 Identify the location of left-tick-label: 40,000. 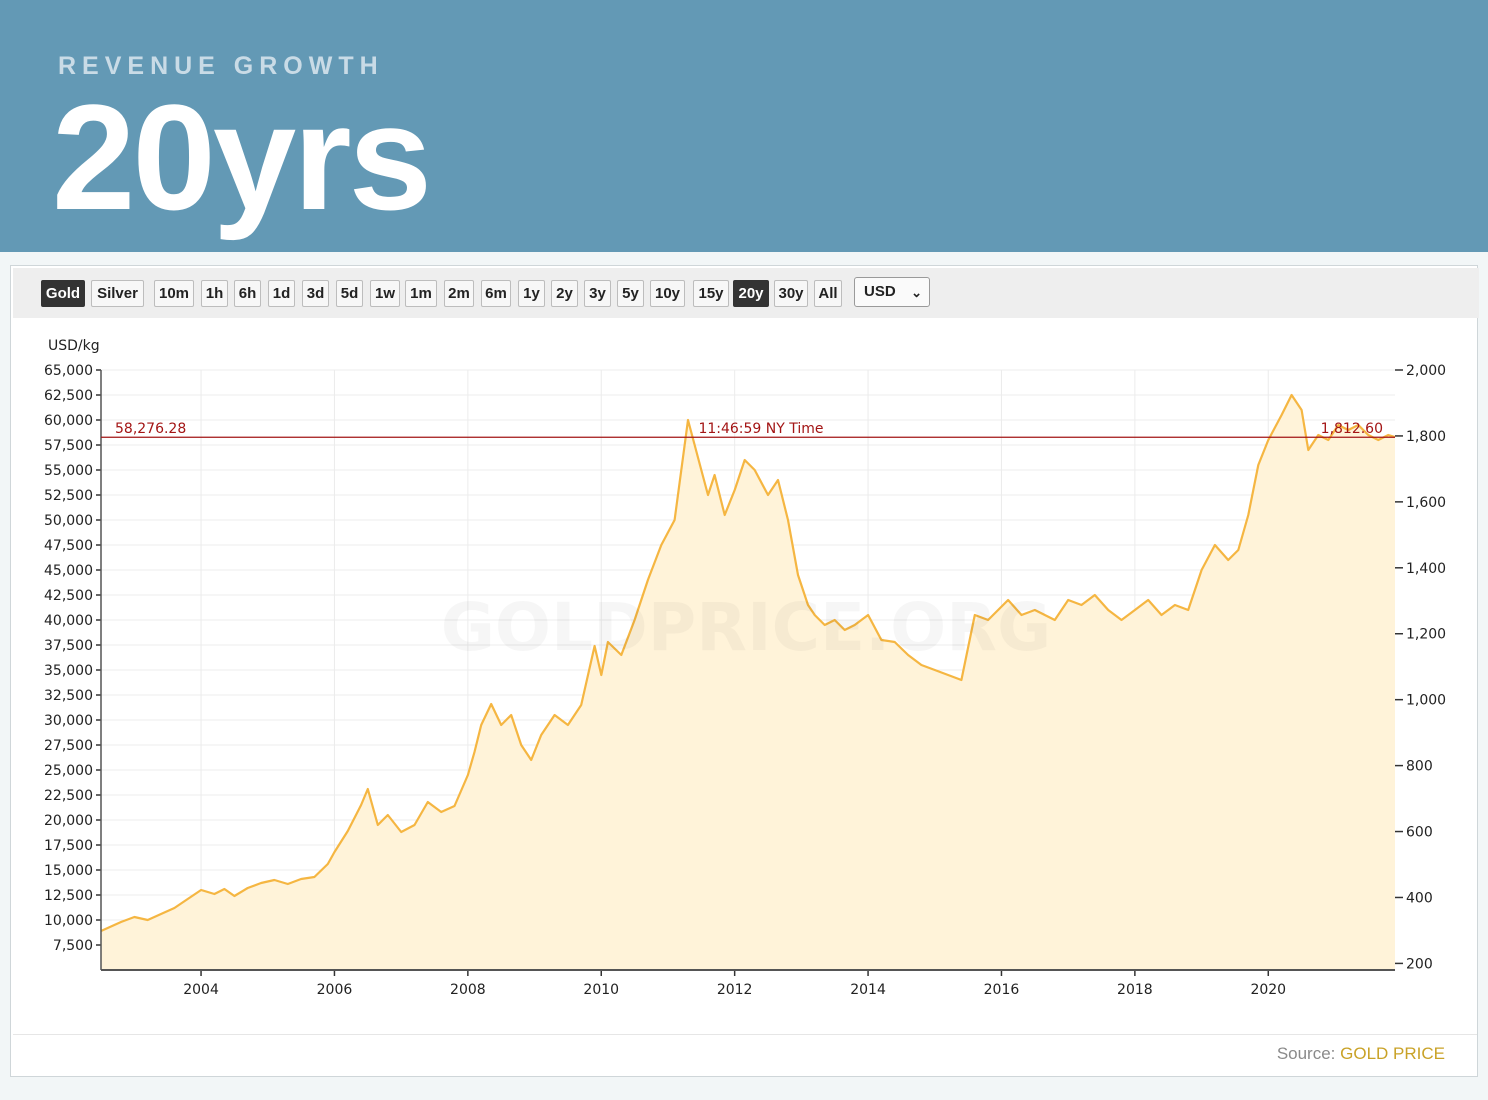
(68, 621).